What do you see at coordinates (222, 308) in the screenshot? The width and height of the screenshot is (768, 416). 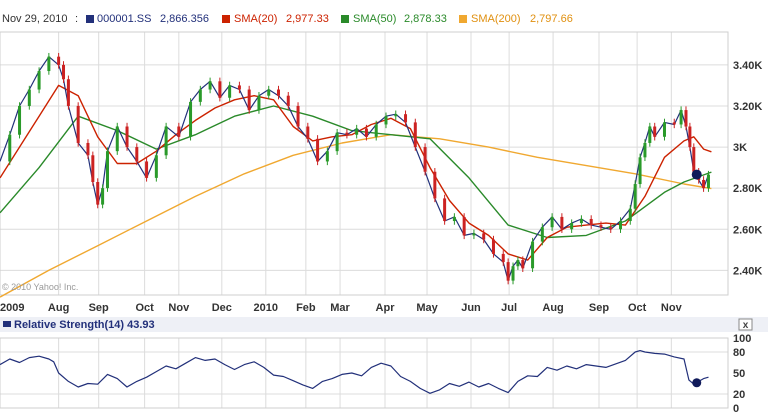 I see `x-tick-label: Dec` at bounding box center [222, 308].